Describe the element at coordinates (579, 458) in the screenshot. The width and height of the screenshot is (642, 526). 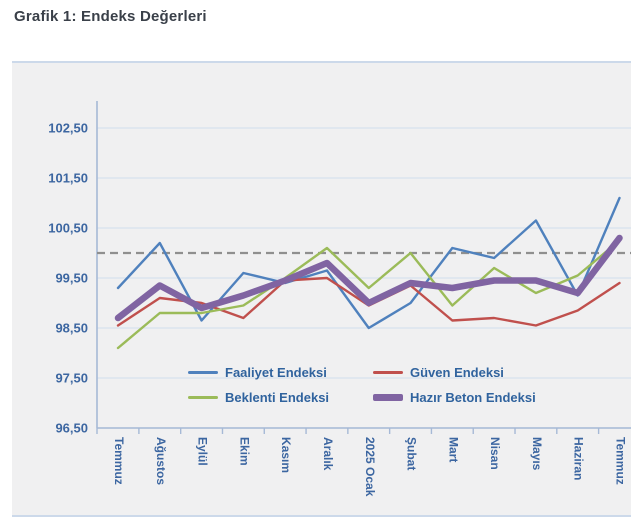
I see `x-tick-label: Haziran` at that location.